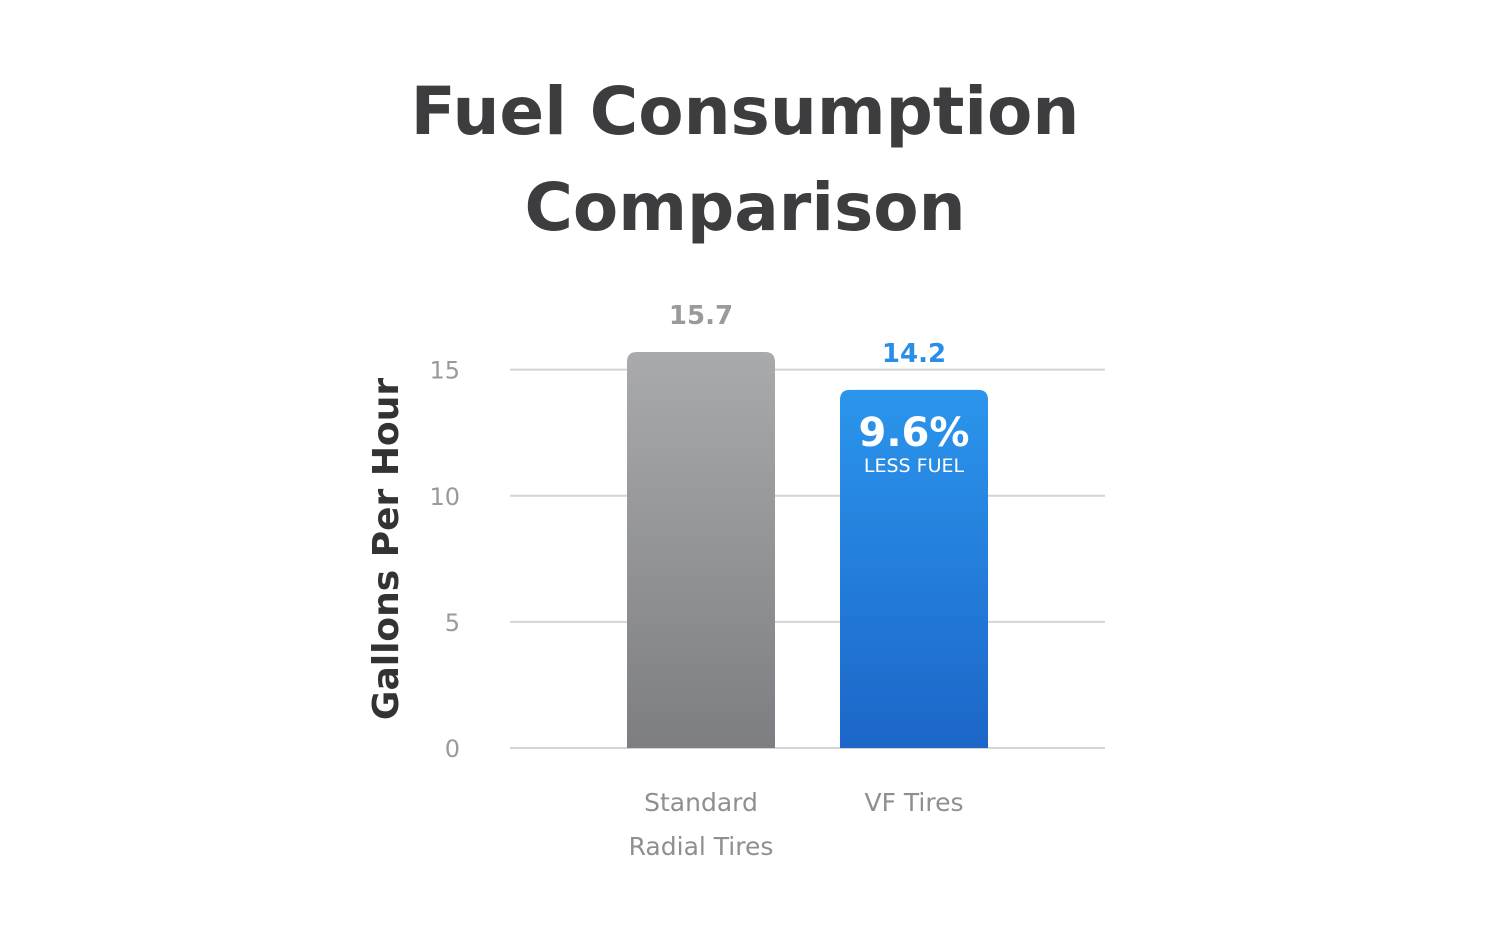 This screenshot has height=931, width=1500. Describe the element at coordinates (807, 335) in the screenshot. I see `value-labels: 15.7 14.2` at that location.